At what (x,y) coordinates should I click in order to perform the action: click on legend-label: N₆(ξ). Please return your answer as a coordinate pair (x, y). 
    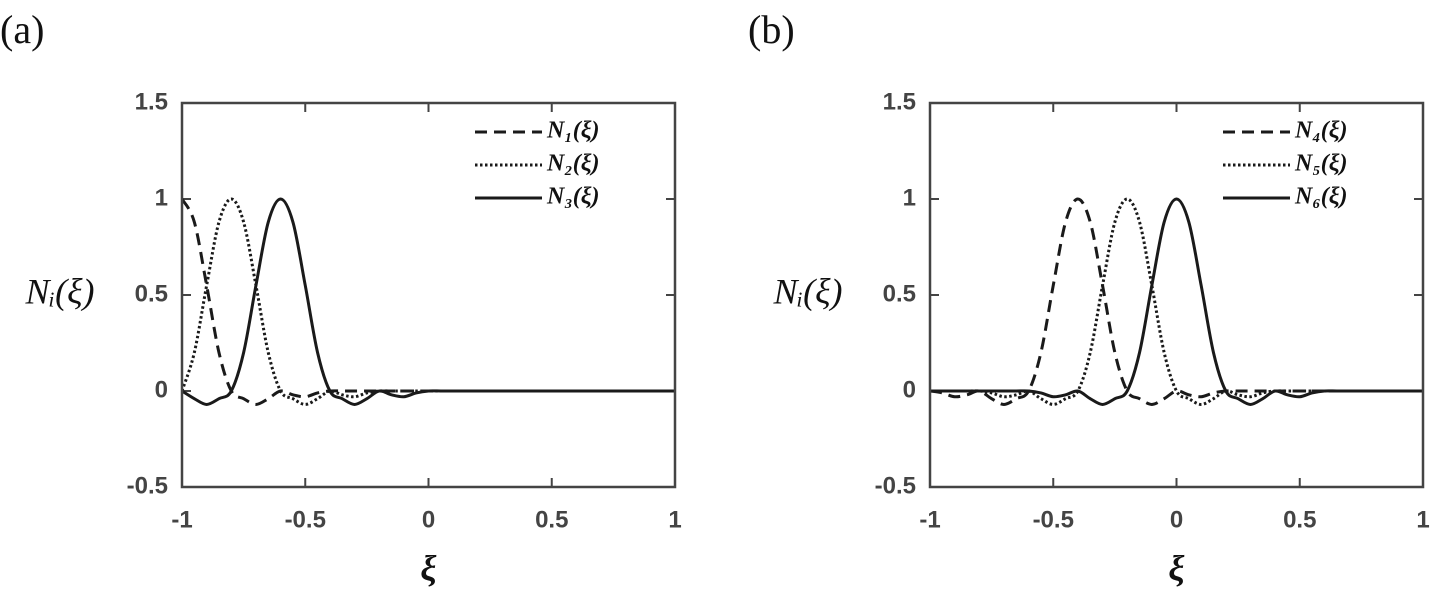
    Looking at the image, I should click on (1320, 197).